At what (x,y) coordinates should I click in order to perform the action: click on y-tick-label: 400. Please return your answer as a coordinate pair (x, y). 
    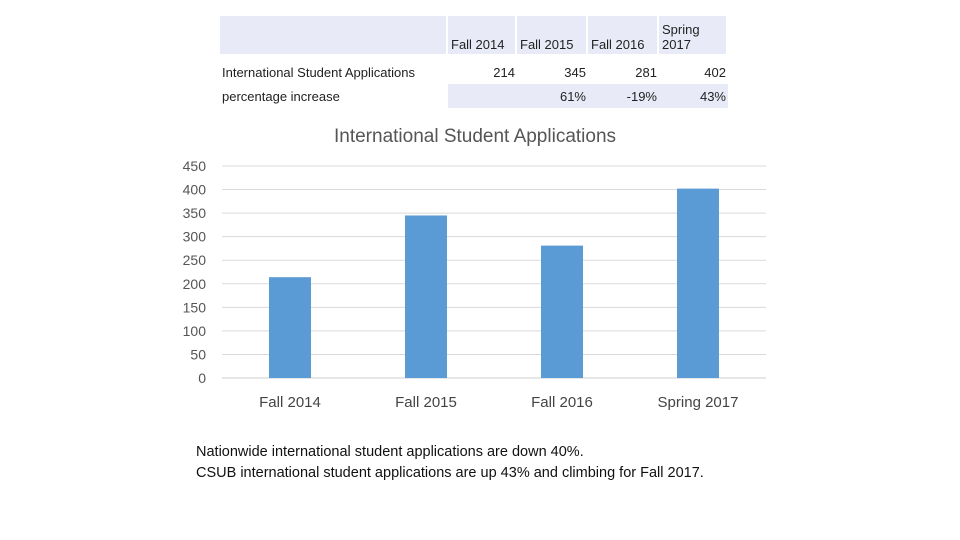
    Looking at the image, I should click on (195, 190).